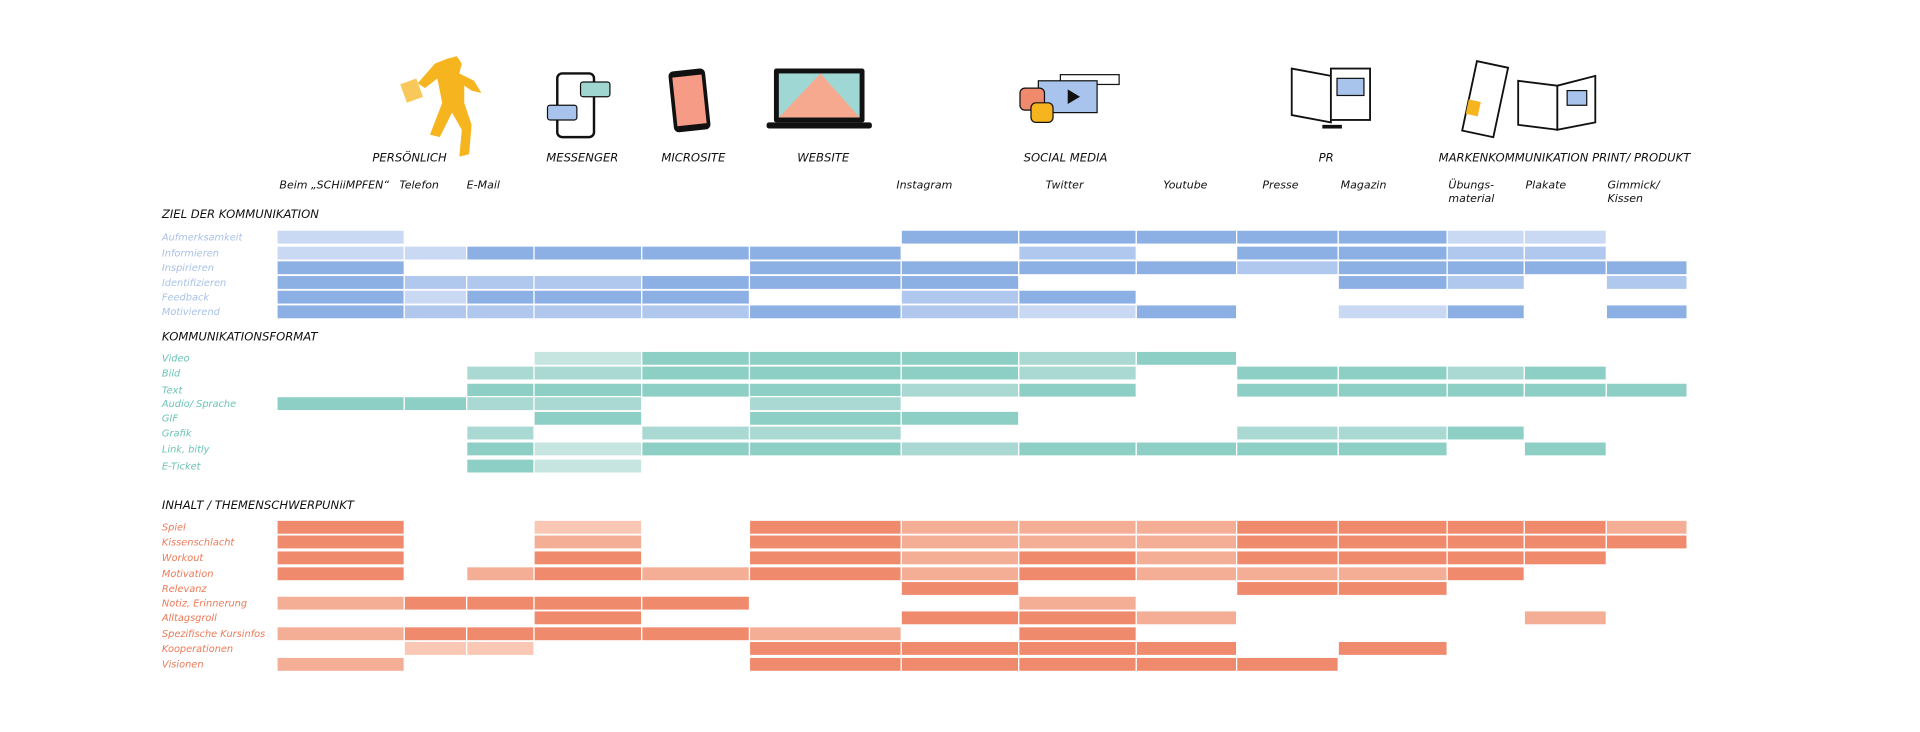 The height and width of the screenshot is (732, 1920). What do you see at coordinates (183, 665) in the screenshot?
I see `row-label: Visionen` at bounding box center [183, 665].